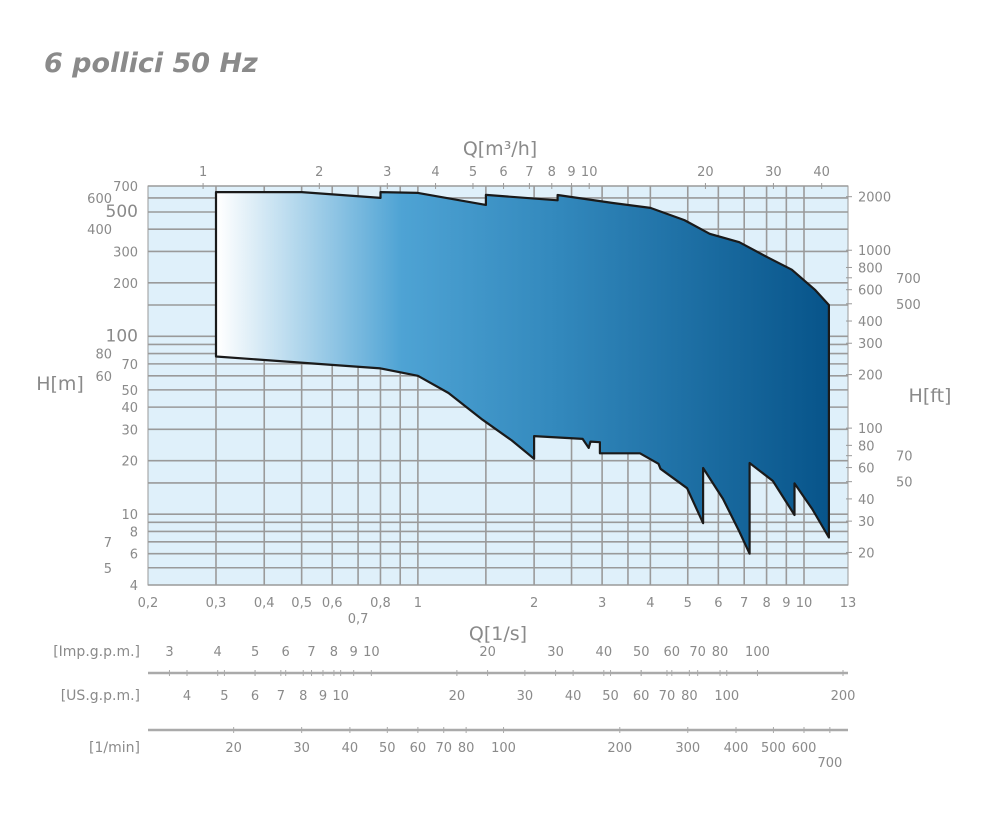 The image size is (1006, 823). What do you see at coordinates (908, 305) in the screenshot?
I see `y2-tick-label: 500` at bounding box center [908, 305].